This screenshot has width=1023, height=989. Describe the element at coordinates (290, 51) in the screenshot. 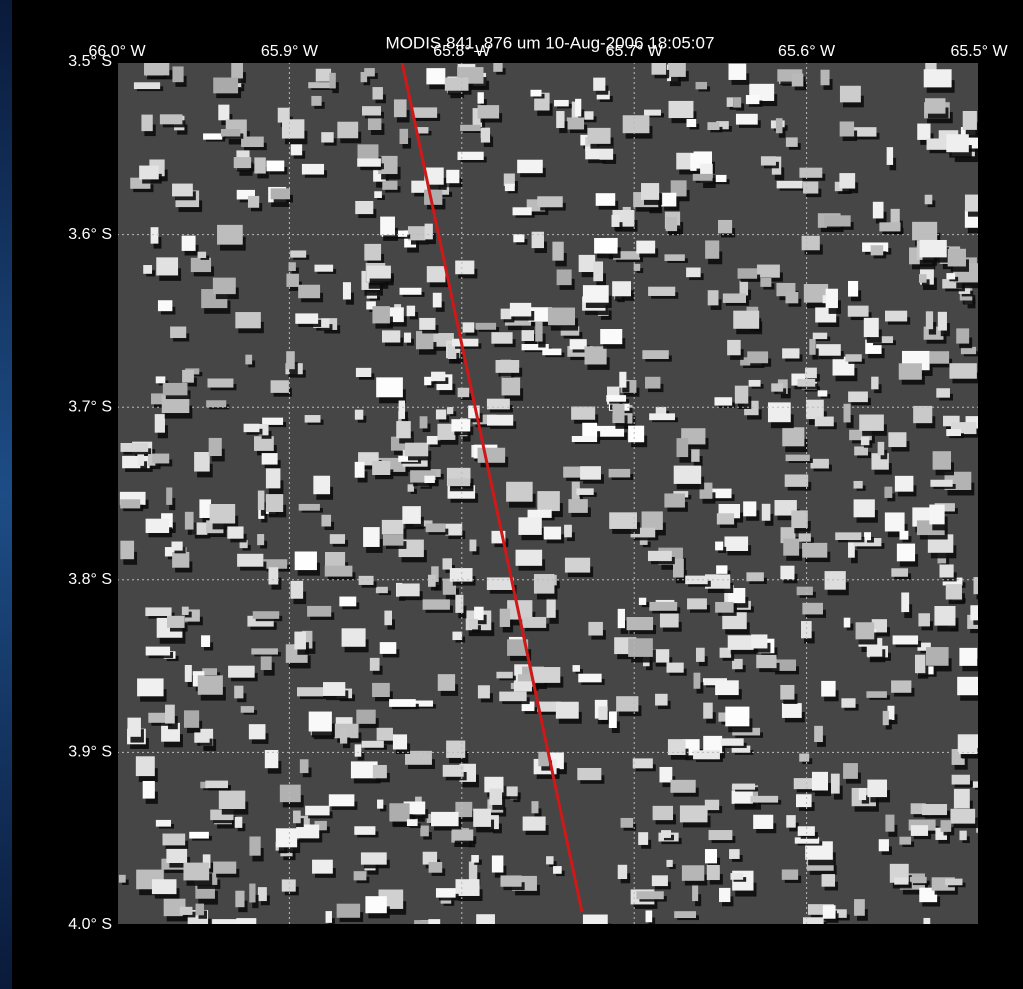

I see `lon-tick-label: 65.9° W` at that location.